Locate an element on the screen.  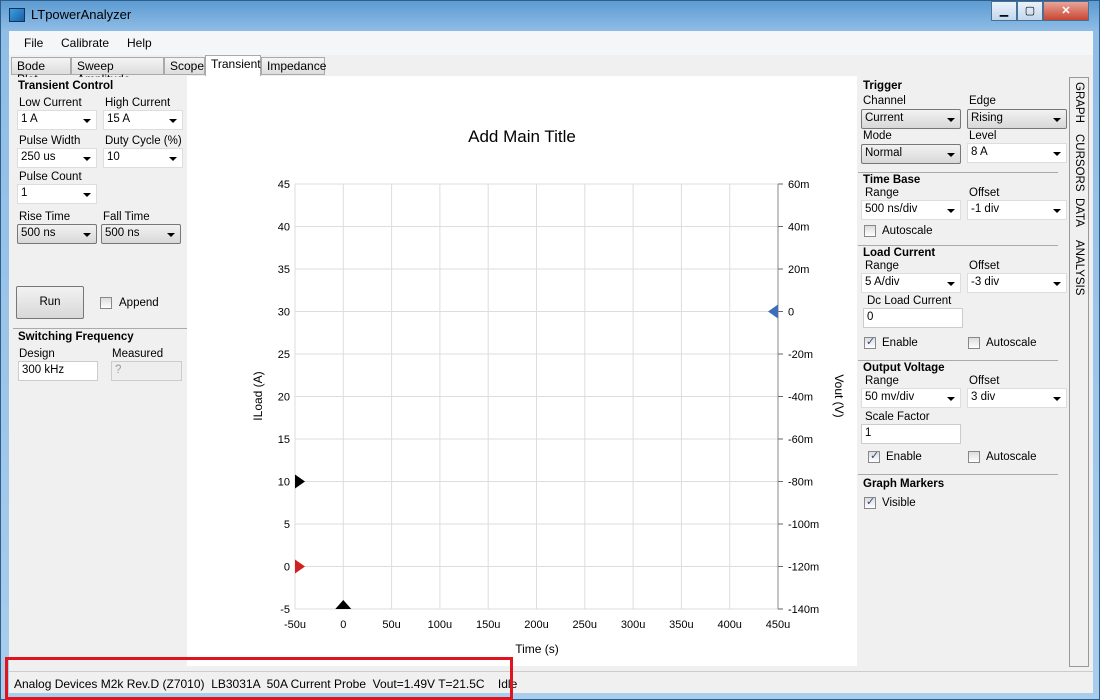
y-tick-label: 25 is located at coordinates (284, 355).